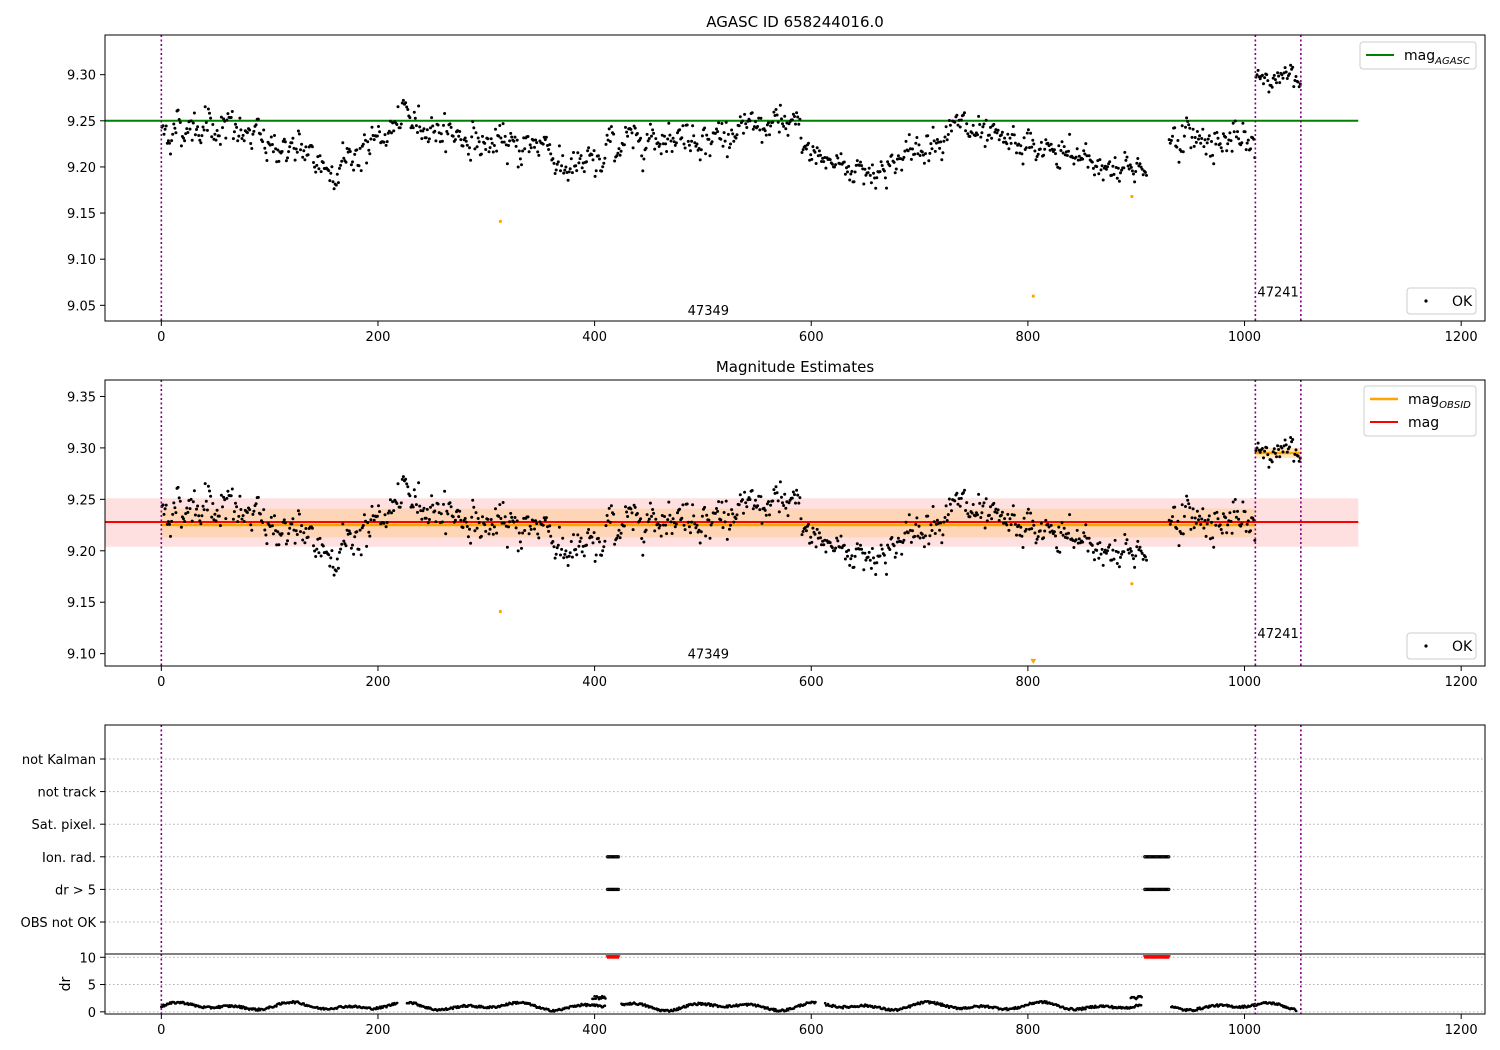  I want to click on x-tick-label: 1000, so click(1244, 337).